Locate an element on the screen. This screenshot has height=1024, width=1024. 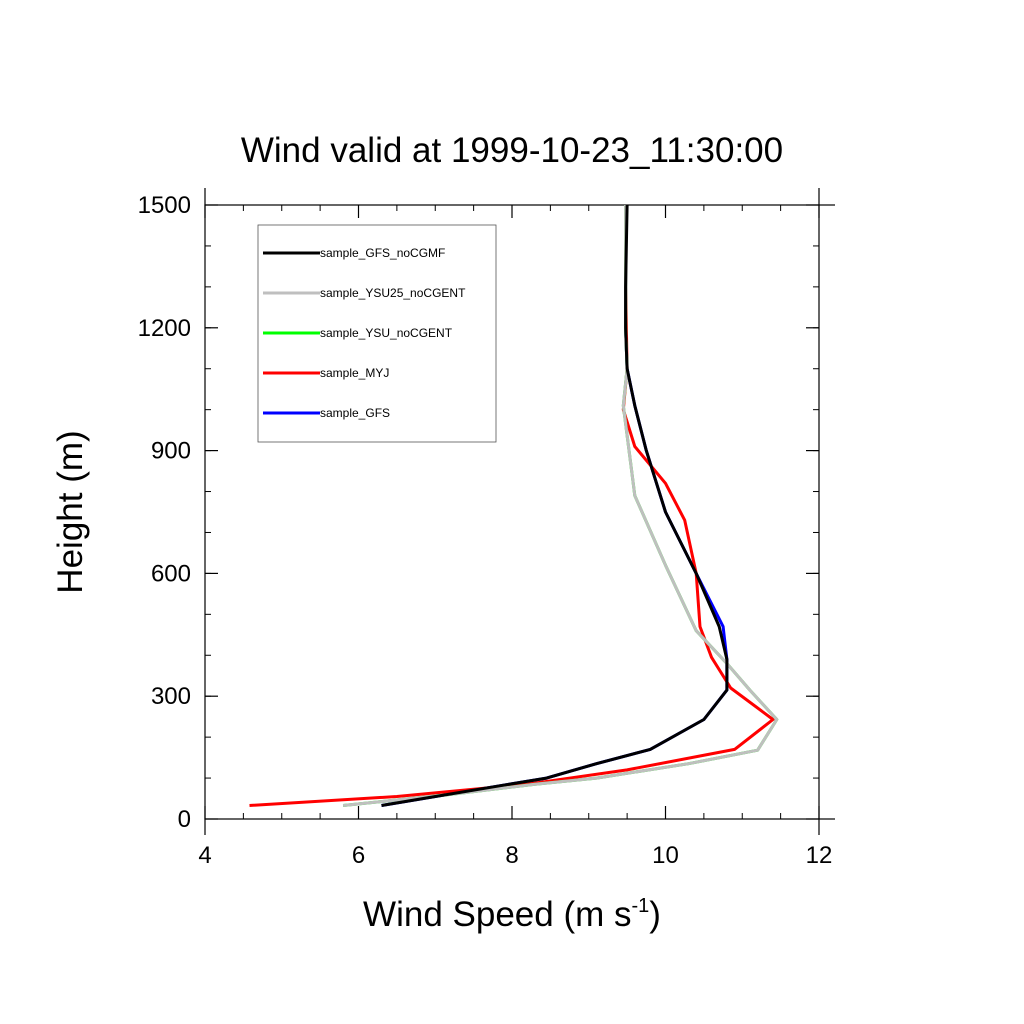
chart-title: Wind valid at 1999-10-23_11:30:00 is located at coordinates (512, 150).